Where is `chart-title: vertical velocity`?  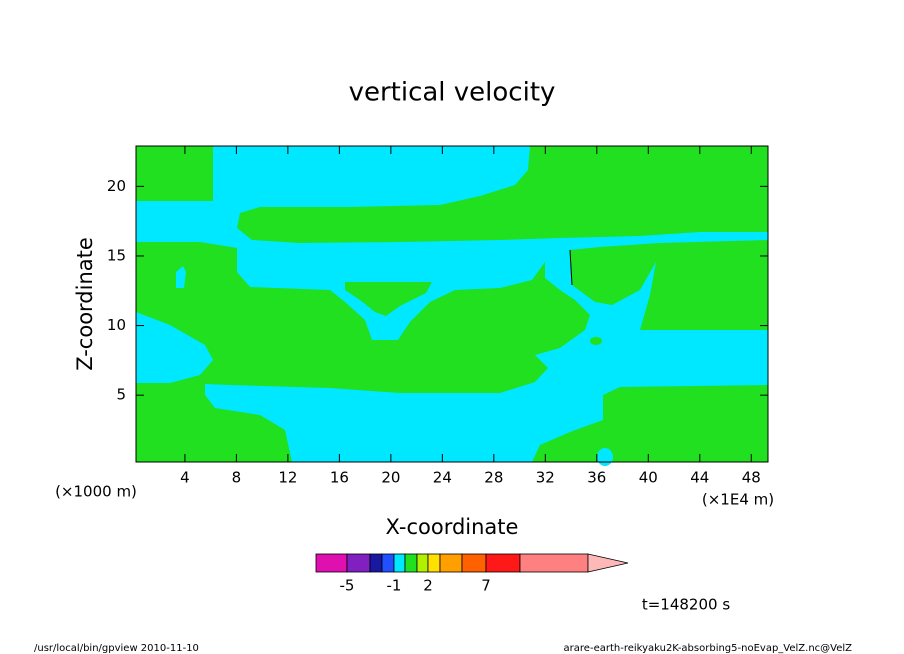 chart-title: vertical velocity is located at coordinates (452, 93).